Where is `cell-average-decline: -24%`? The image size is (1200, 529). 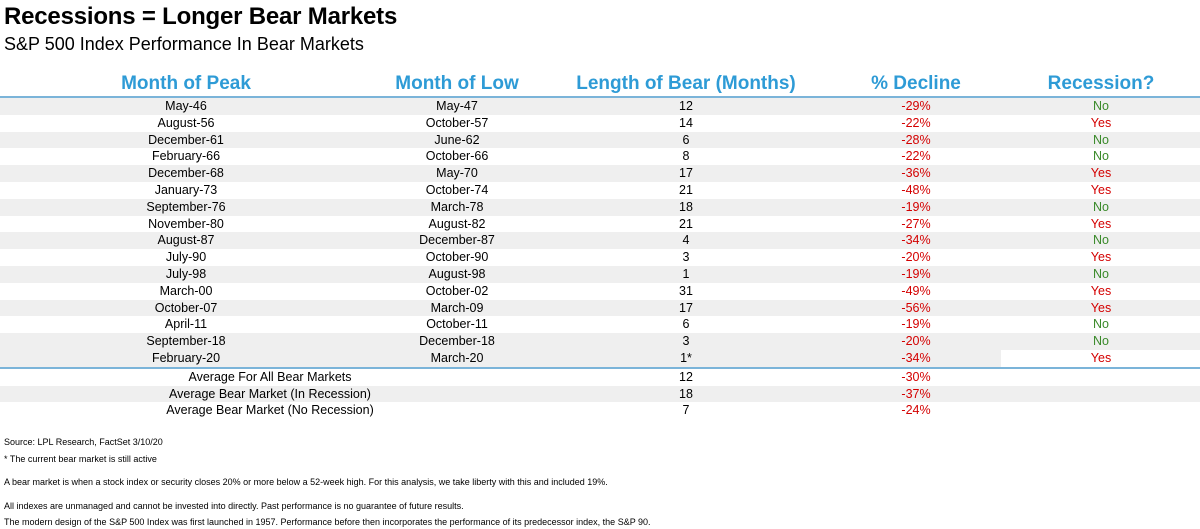
cell-average-decline: -24% is located at coordinates (916, 410).